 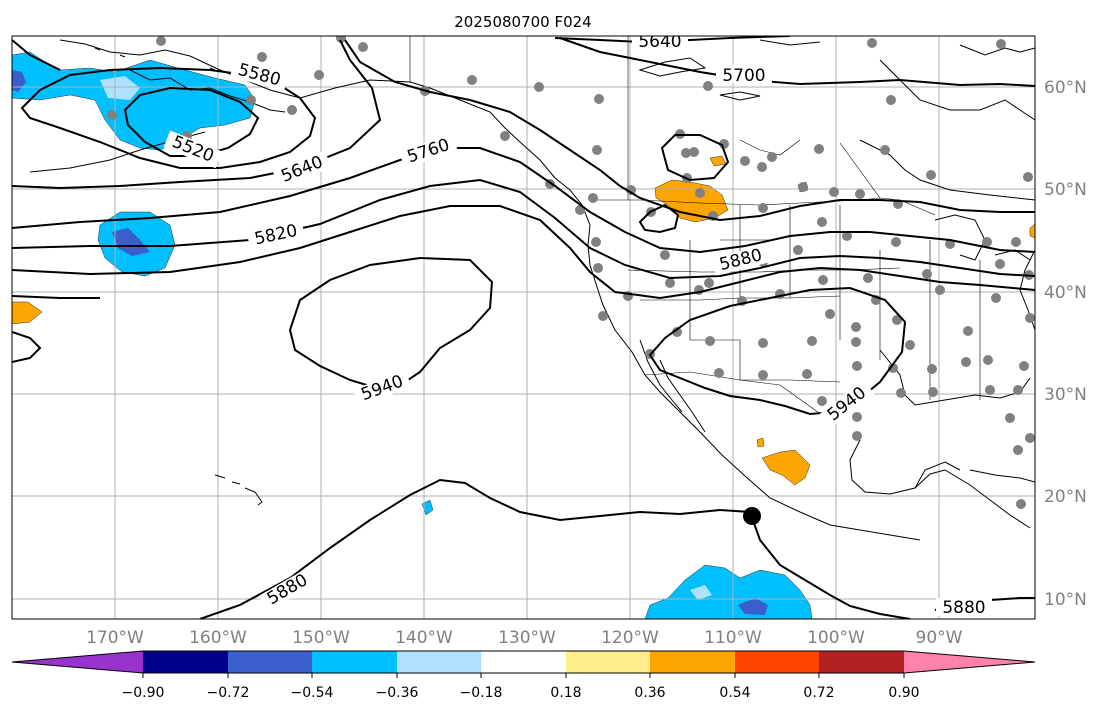 What do you see at coordinates (424, 638) in the screenshot?
I see `lon-label: 140°W` at bounding box center [424, 638].